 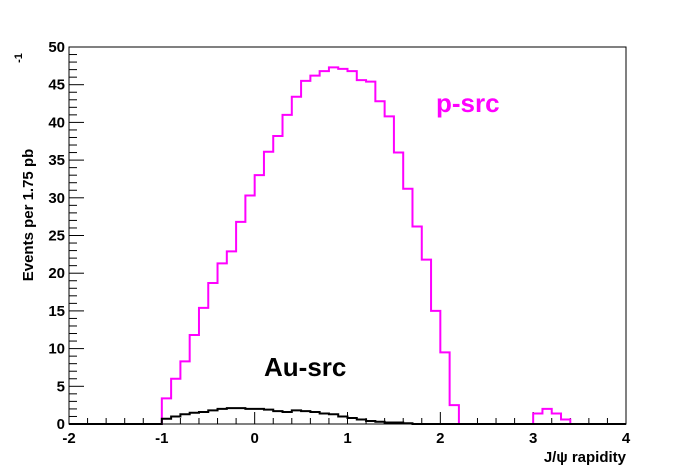 I want to click on y-axis-title-superscript: -1, so click(x=19, y=58).